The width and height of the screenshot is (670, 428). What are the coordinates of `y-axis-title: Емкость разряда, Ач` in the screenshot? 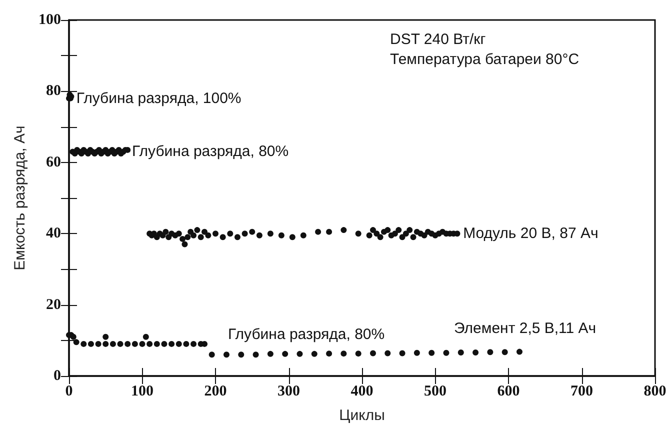 It's located at (20, 198).